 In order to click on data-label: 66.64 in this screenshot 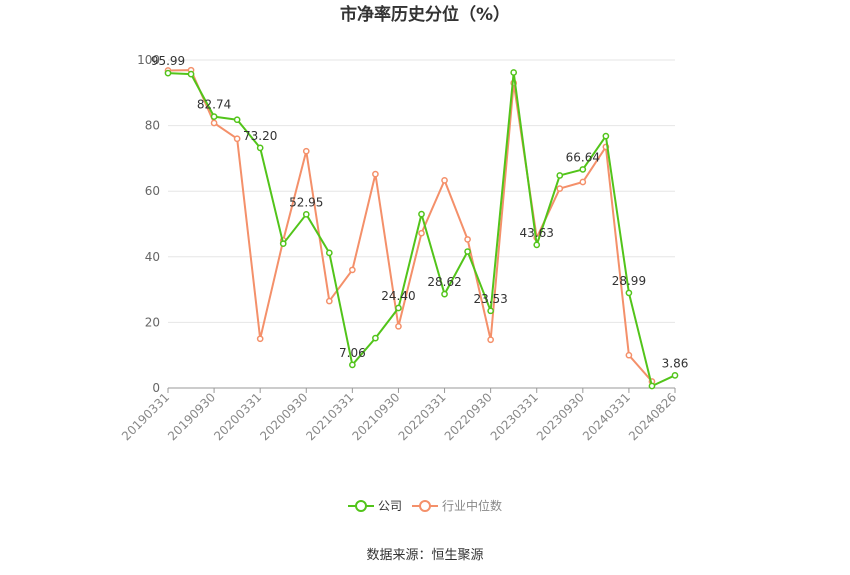, I will do `click(583, 157)`.